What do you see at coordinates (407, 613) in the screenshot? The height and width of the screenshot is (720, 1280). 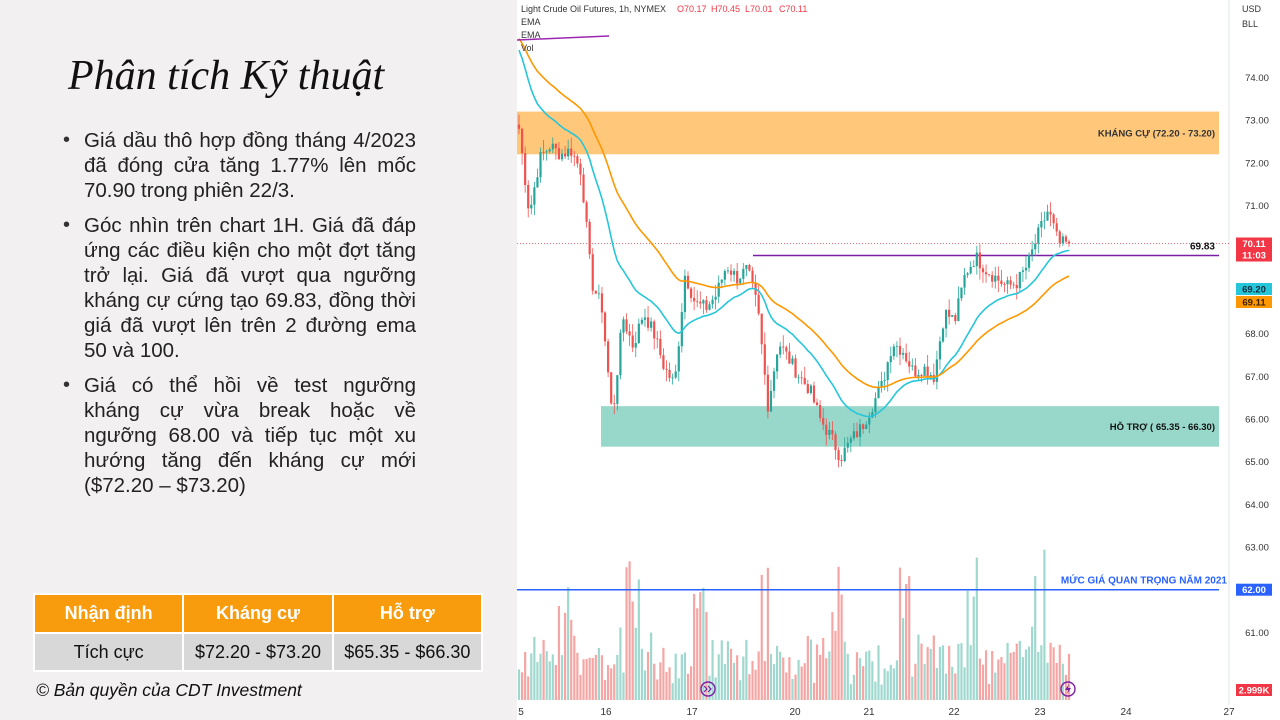 I see `header-support: Hỗ trợ` at bounding box center [407, 613].